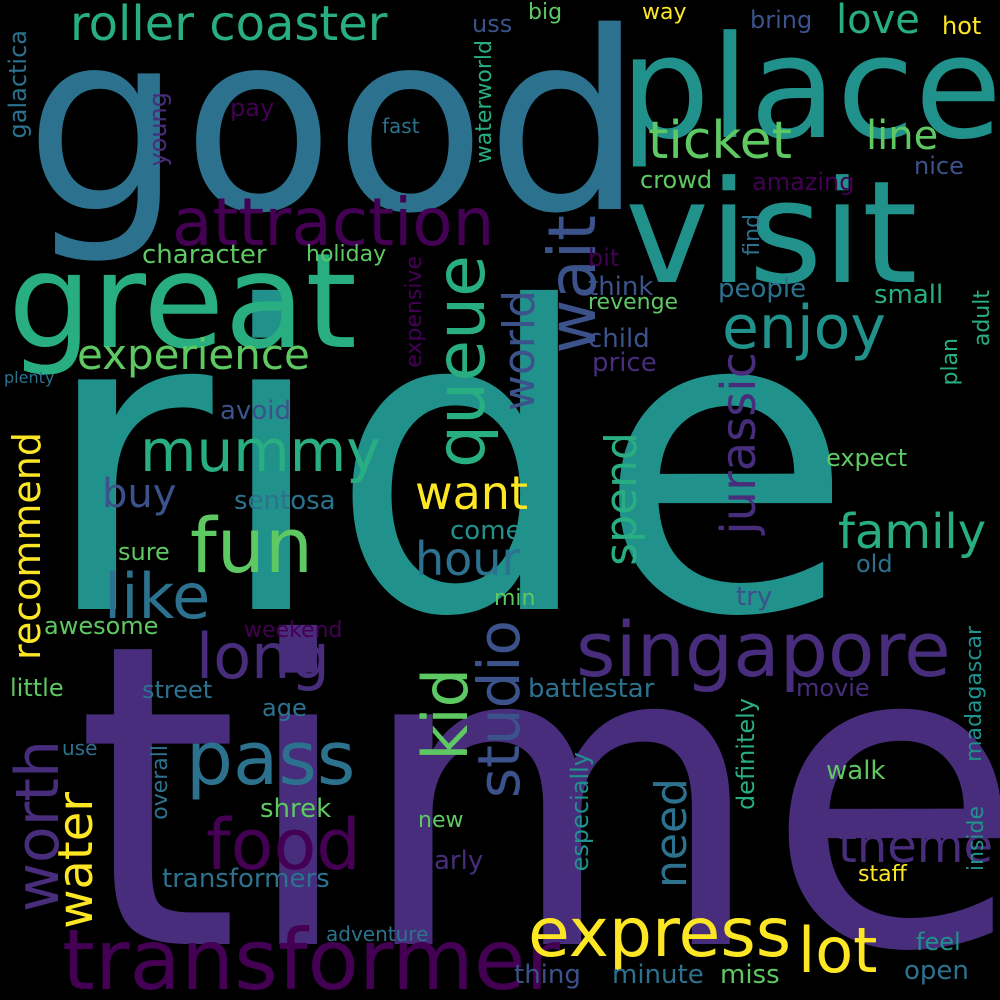 Image resolution: width=1000 pixels, height=1000 pixels. I want to click on word-roller-coaster: roller coaster, so click(229, 26).